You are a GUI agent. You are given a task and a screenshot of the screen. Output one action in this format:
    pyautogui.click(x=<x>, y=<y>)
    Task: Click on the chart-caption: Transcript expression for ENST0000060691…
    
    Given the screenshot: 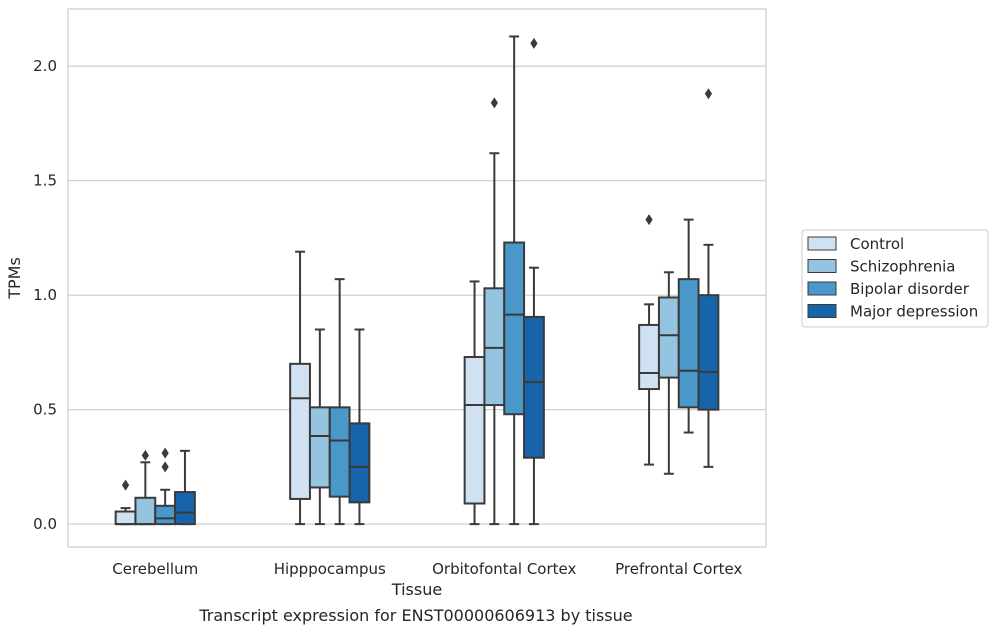 What is the action you would take?
    pyautogui.click(x=416, y=615)
    